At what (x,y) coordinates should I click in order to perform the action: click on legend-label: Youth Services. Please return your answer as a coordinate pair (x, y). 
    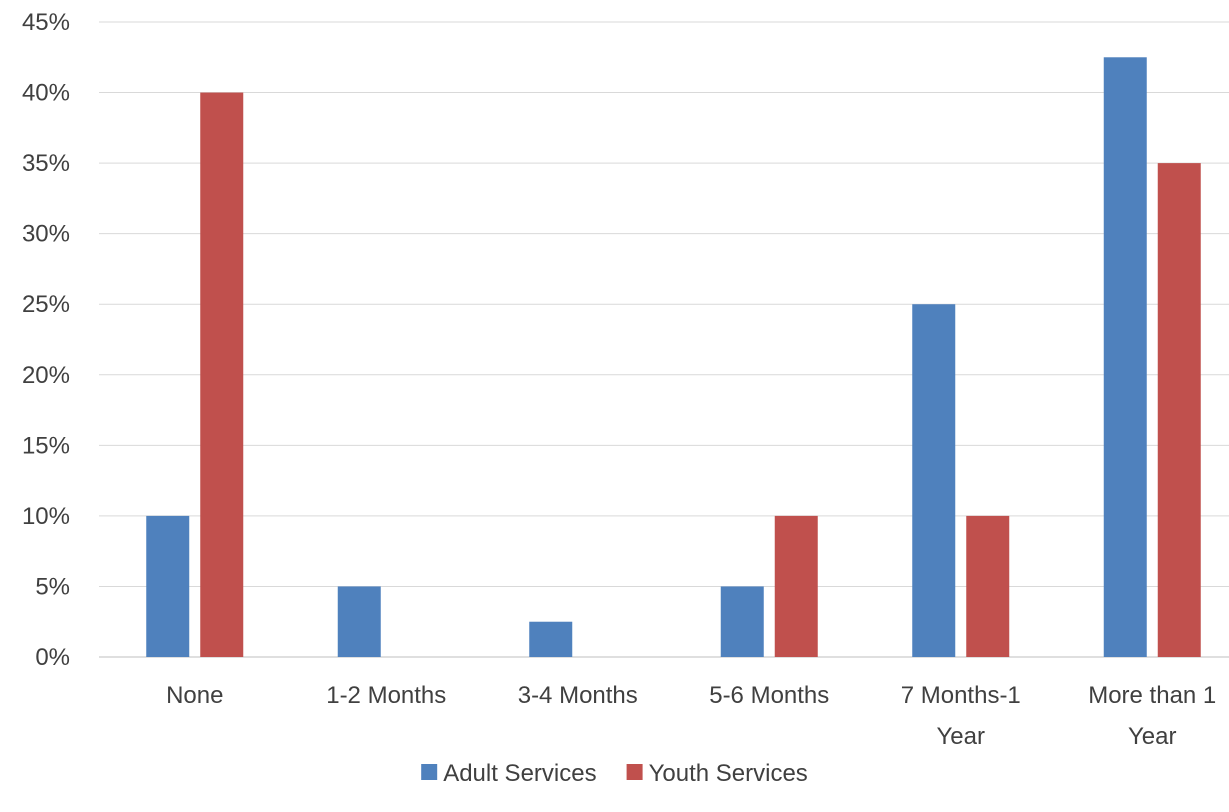
    Looking at the image, I should click on (728, 773).